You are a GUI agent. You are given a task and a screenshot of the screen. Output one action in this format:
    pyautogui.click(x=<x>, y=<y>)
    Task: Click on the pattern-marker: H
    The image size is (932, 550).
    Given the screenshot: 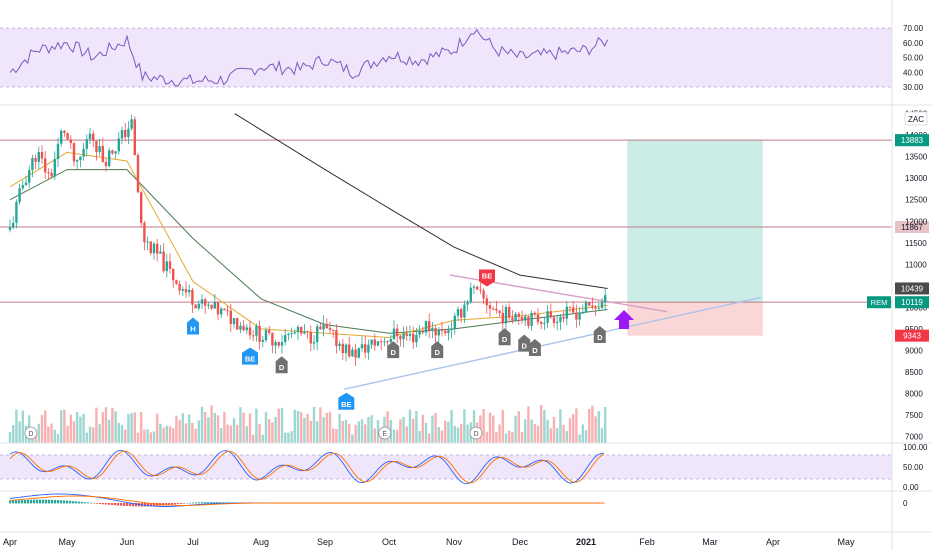 What is the action you would take?
    pyautogui.click(x=193, y=326)
    